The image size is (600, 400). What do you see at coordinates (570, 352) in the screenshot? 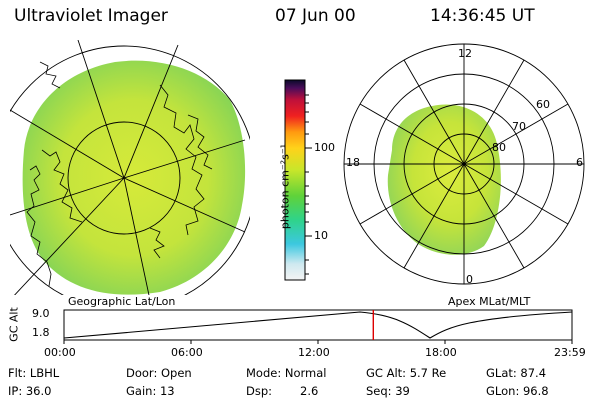
I see `orbit-xtick-2359: 23:59` at bounding box center [570, 352].